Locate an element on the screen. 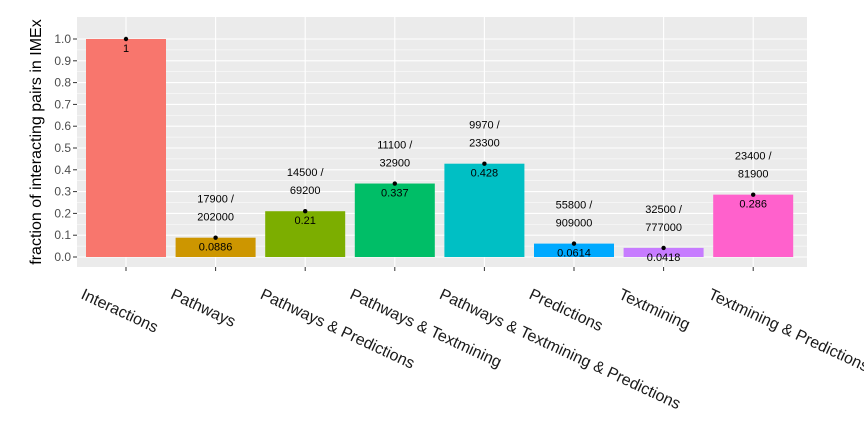 The image size is (864, 432). y-tick-label: 0.5 is located at coordinates (62, 148).